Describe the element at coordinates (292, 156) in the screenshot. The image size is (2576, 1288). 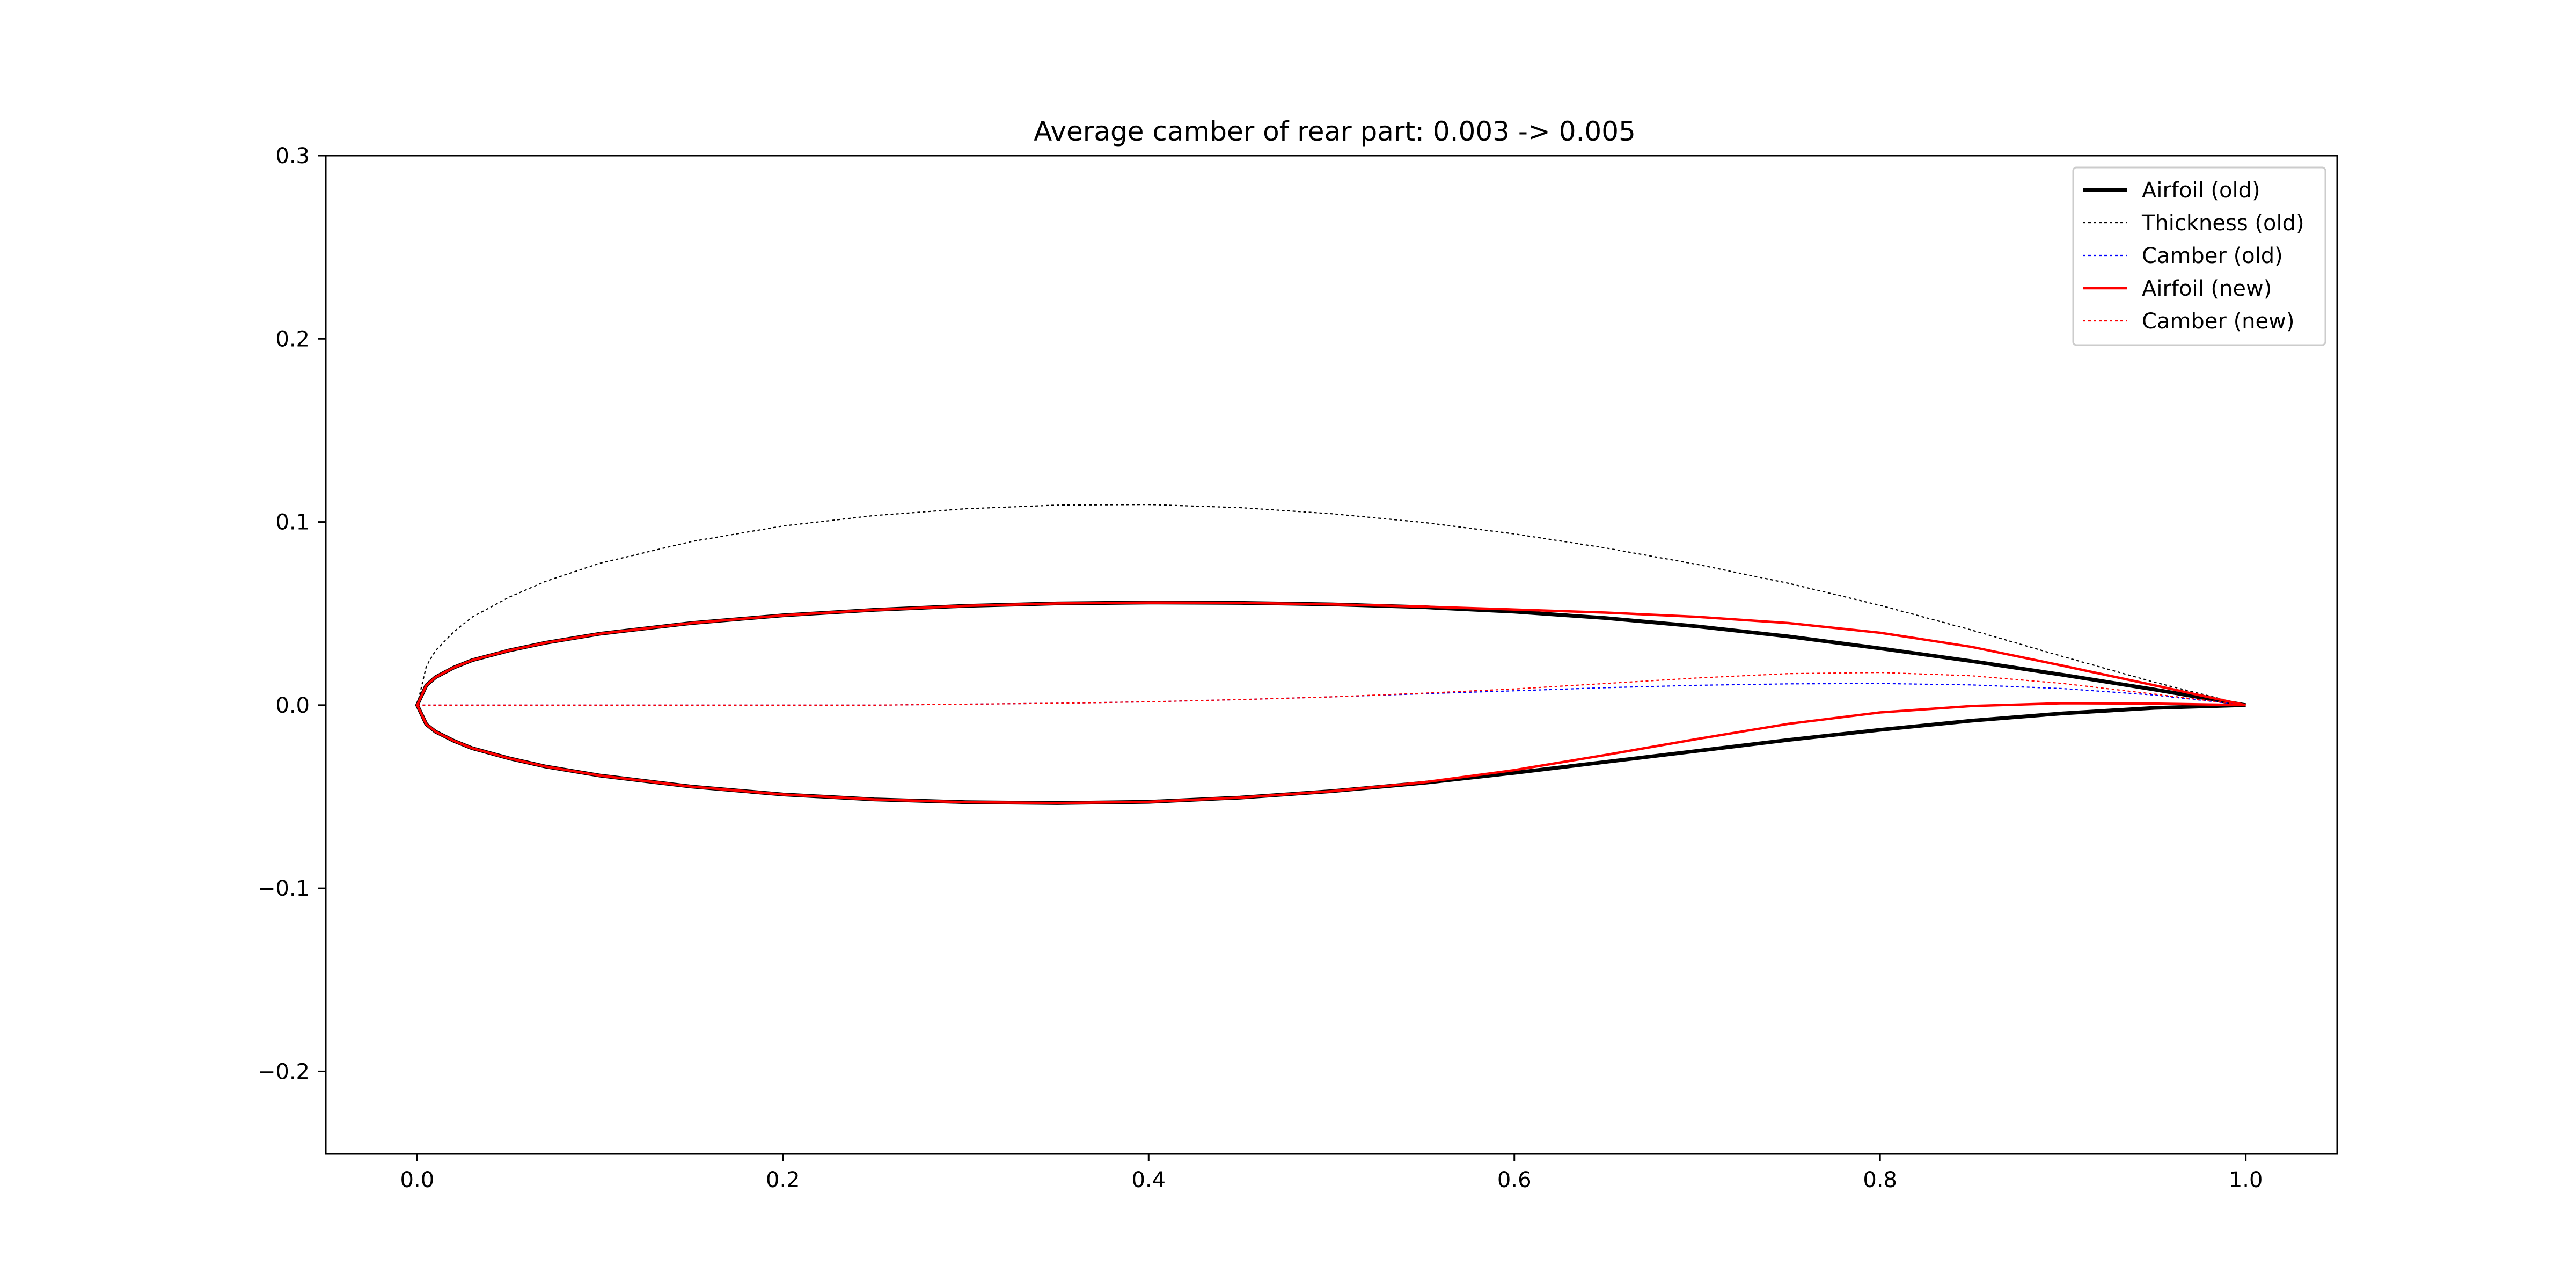
I see `y-tick-label: 0.3` at that location.